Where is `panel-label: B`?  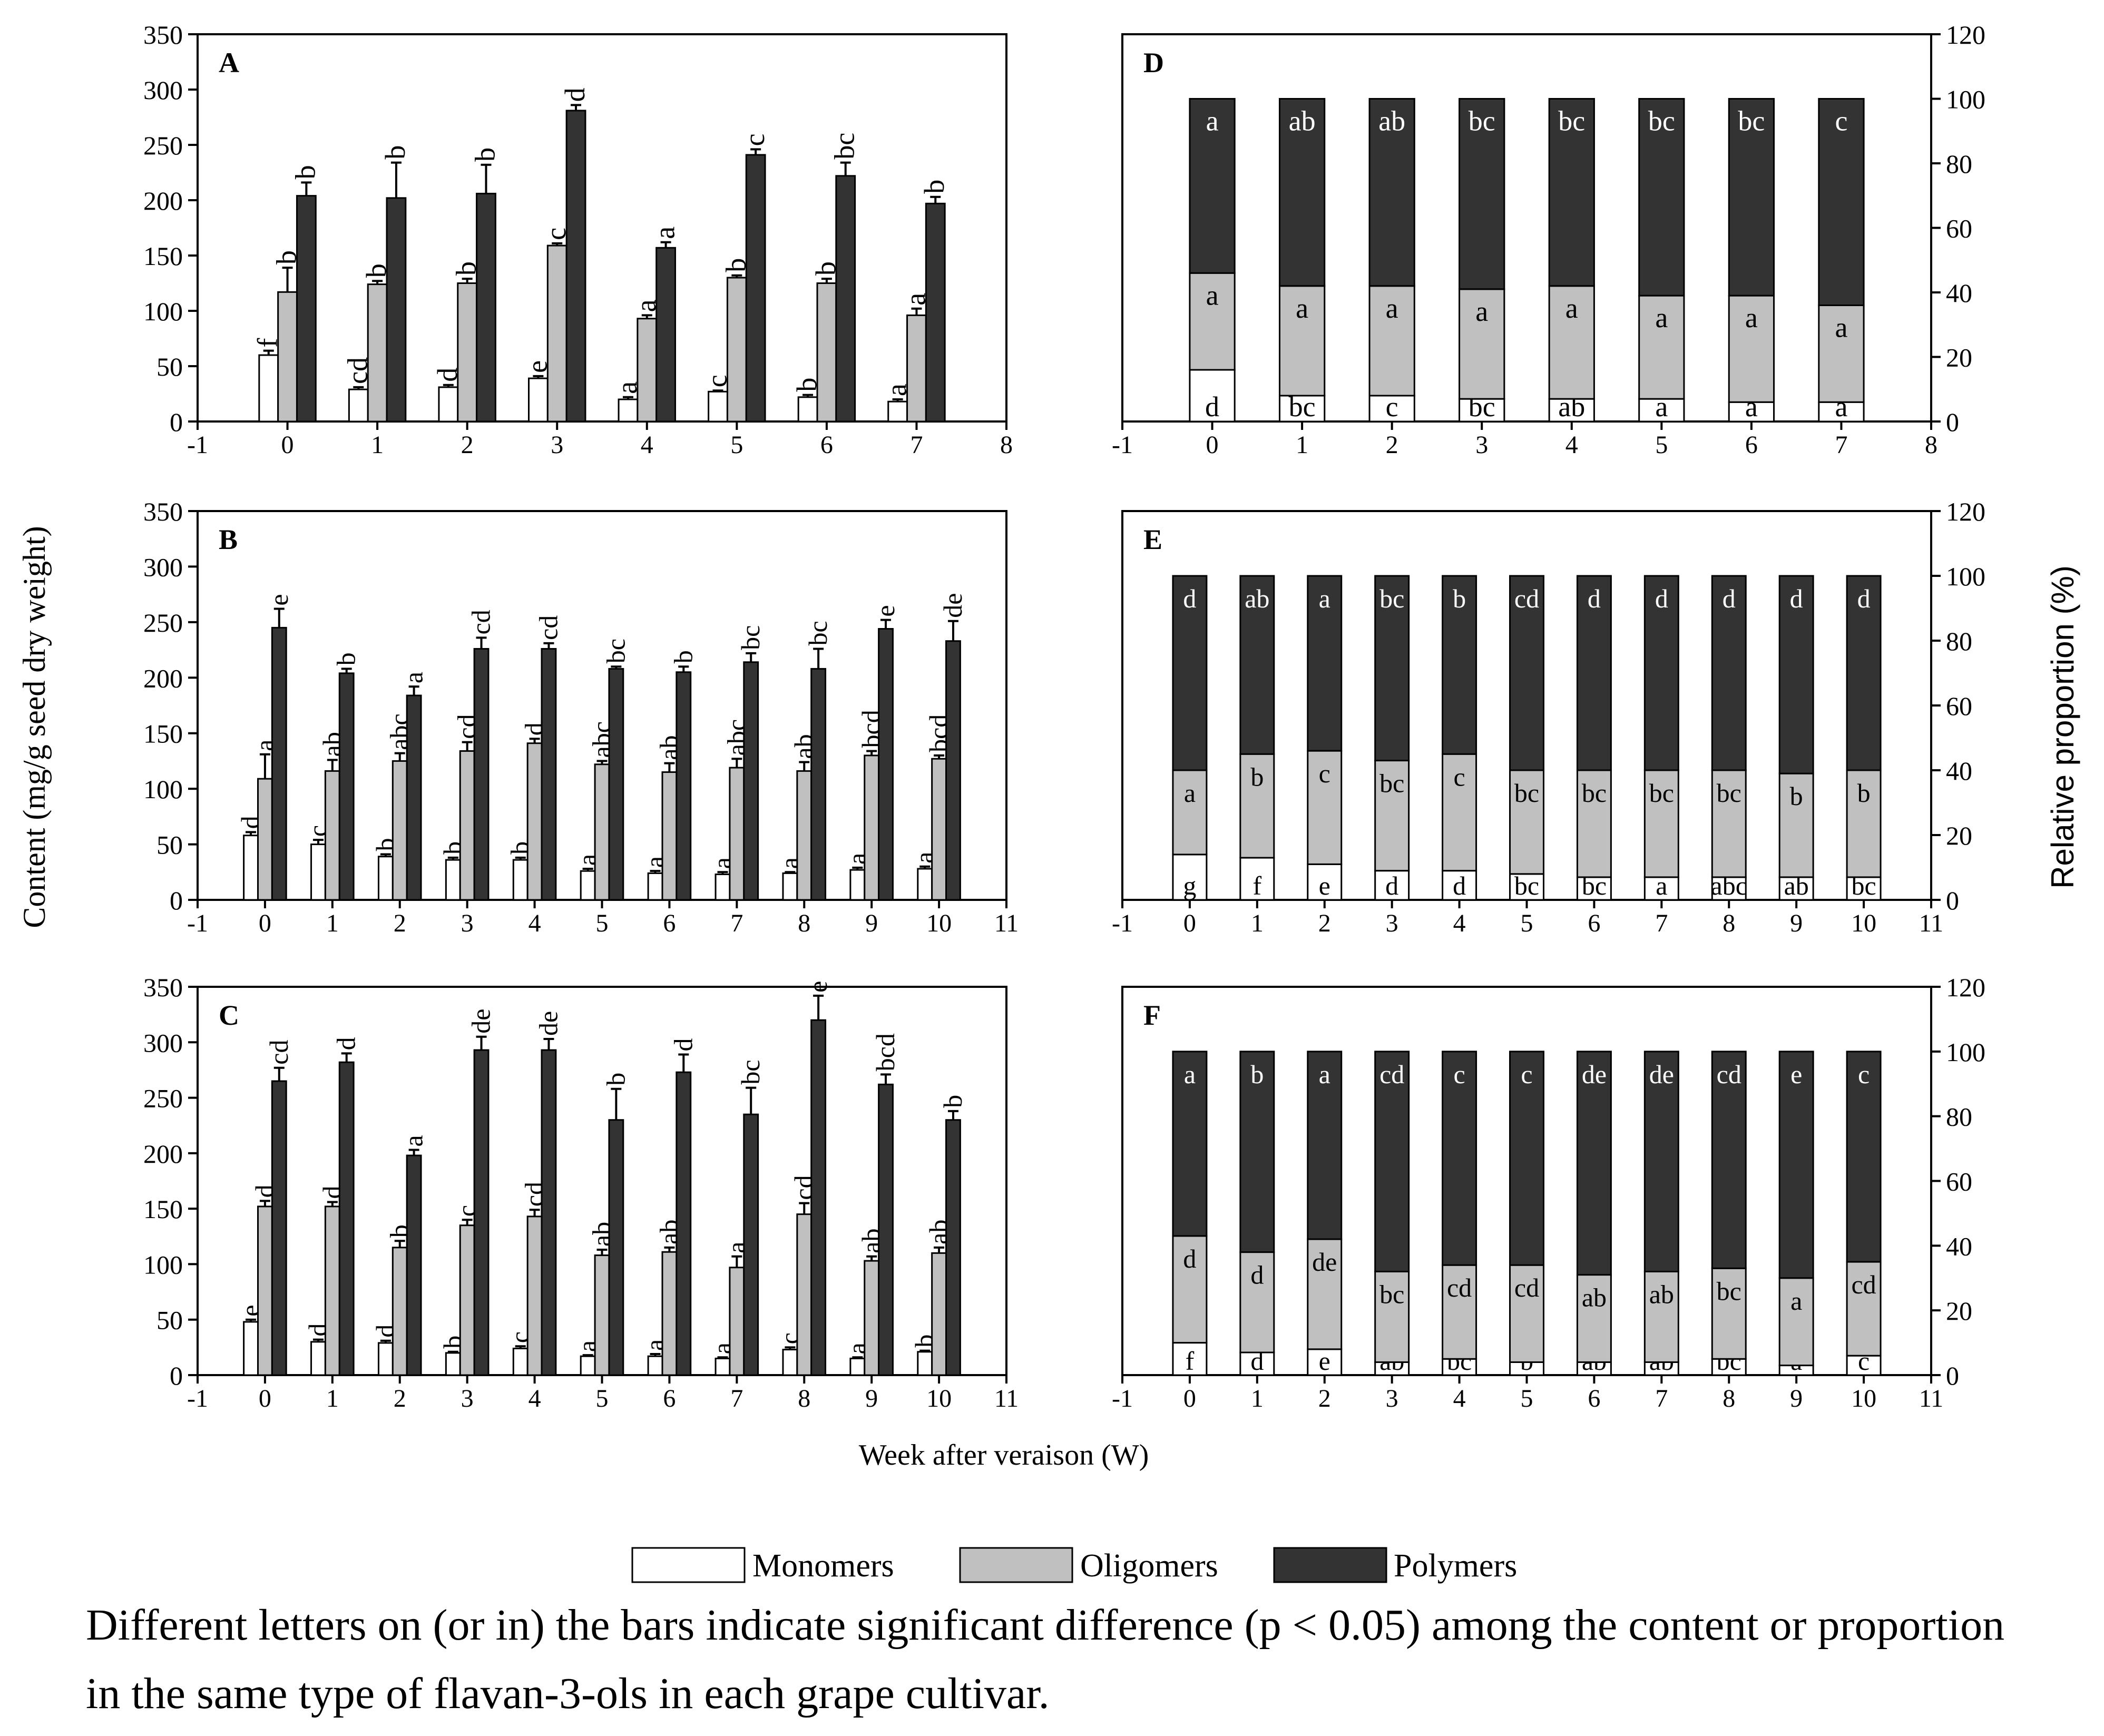
panel-label: B is located at coordinates (228, 539).